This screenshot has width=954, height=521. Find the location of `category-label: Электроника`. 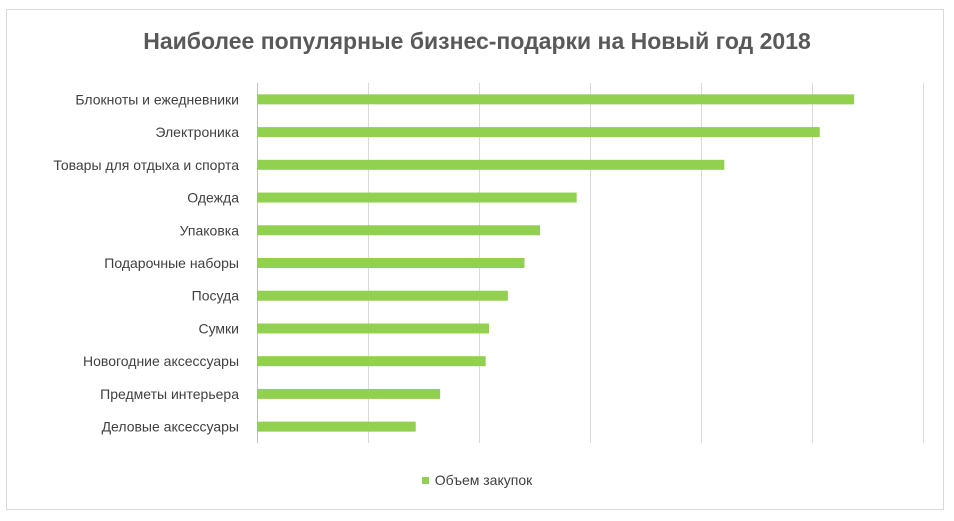

category-label: Электроника is located at coordinates (197, 132).